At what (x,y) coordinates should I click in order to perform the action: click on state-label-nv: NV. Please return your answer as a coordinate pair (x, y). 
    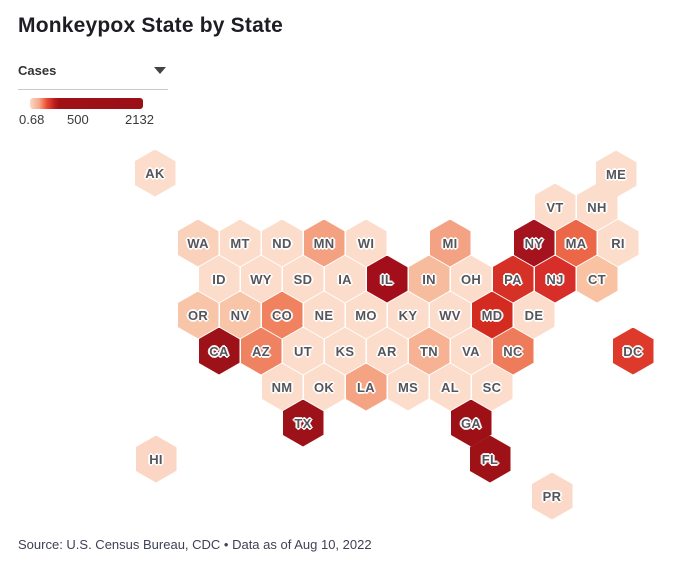
    Looking at the image, I should click on (240, 315).